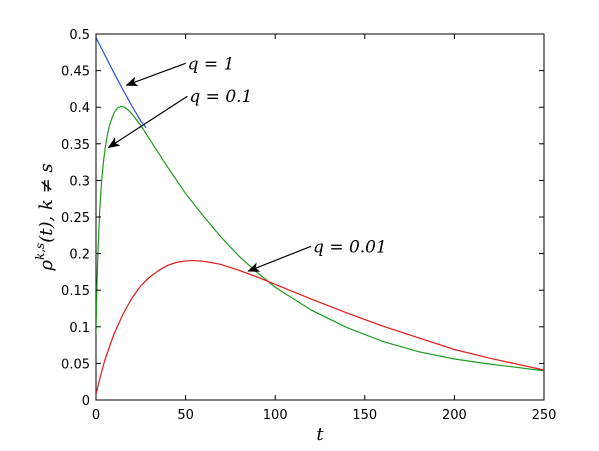 Image resolution: width=599 pixels, height=451 pixels. What do you see at coordinates (79, 181) in the screenshot?
I see `y-tick-label: 0.3` at bounding box center [79, 181].